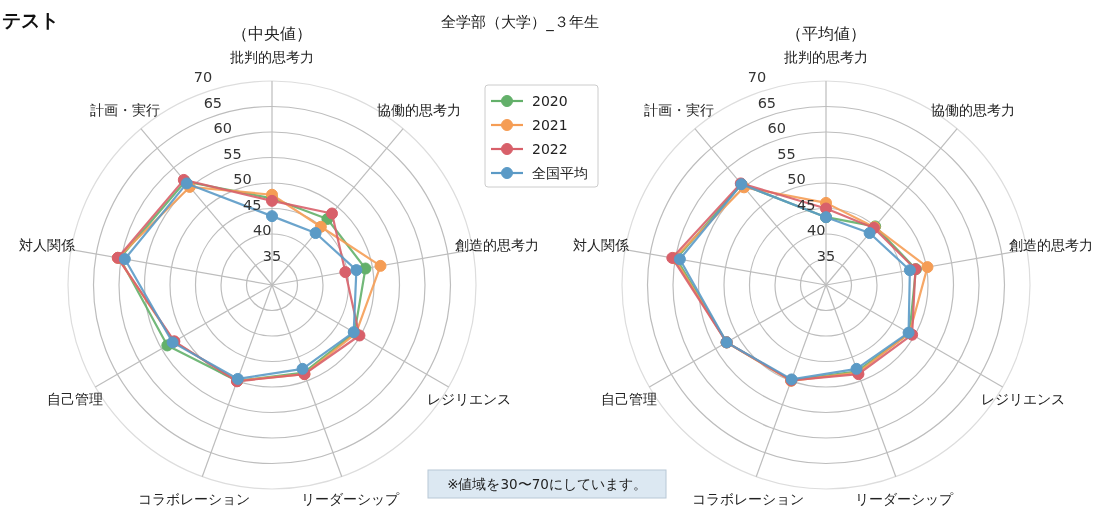 Image resolution: width=1096 pixels, height=509 pixels. I want to click on legend-label: 2020, so click(550, 101).